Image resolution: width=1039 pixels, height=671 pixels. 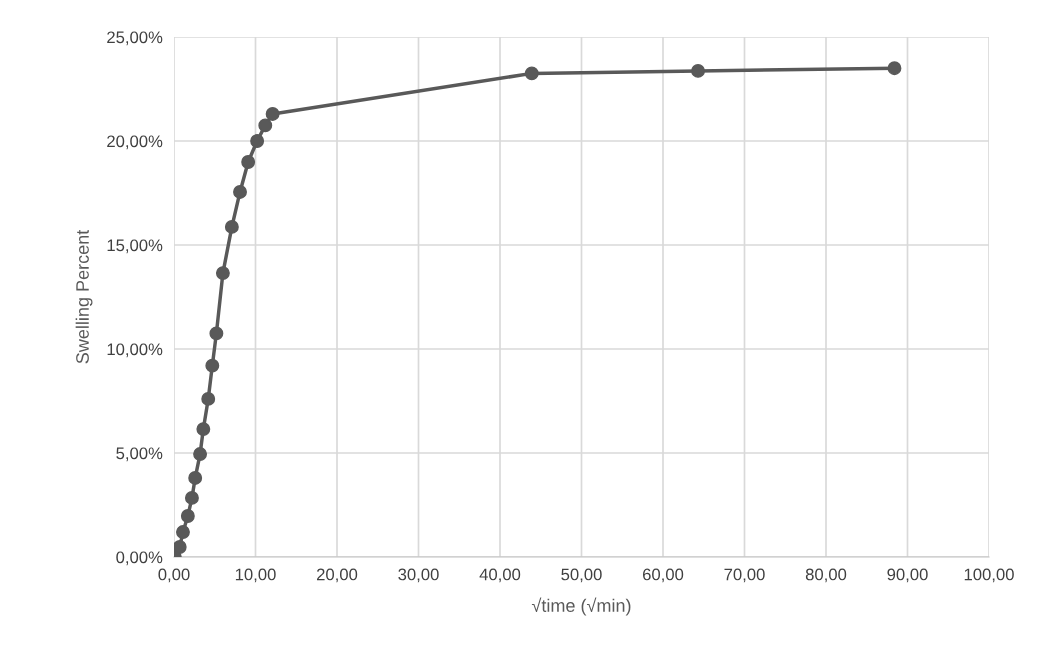 What do you see at coordinates (989, 575) in the screenshot?
I see `x-tick-label: 100,00` at bounding box center [989, 575].